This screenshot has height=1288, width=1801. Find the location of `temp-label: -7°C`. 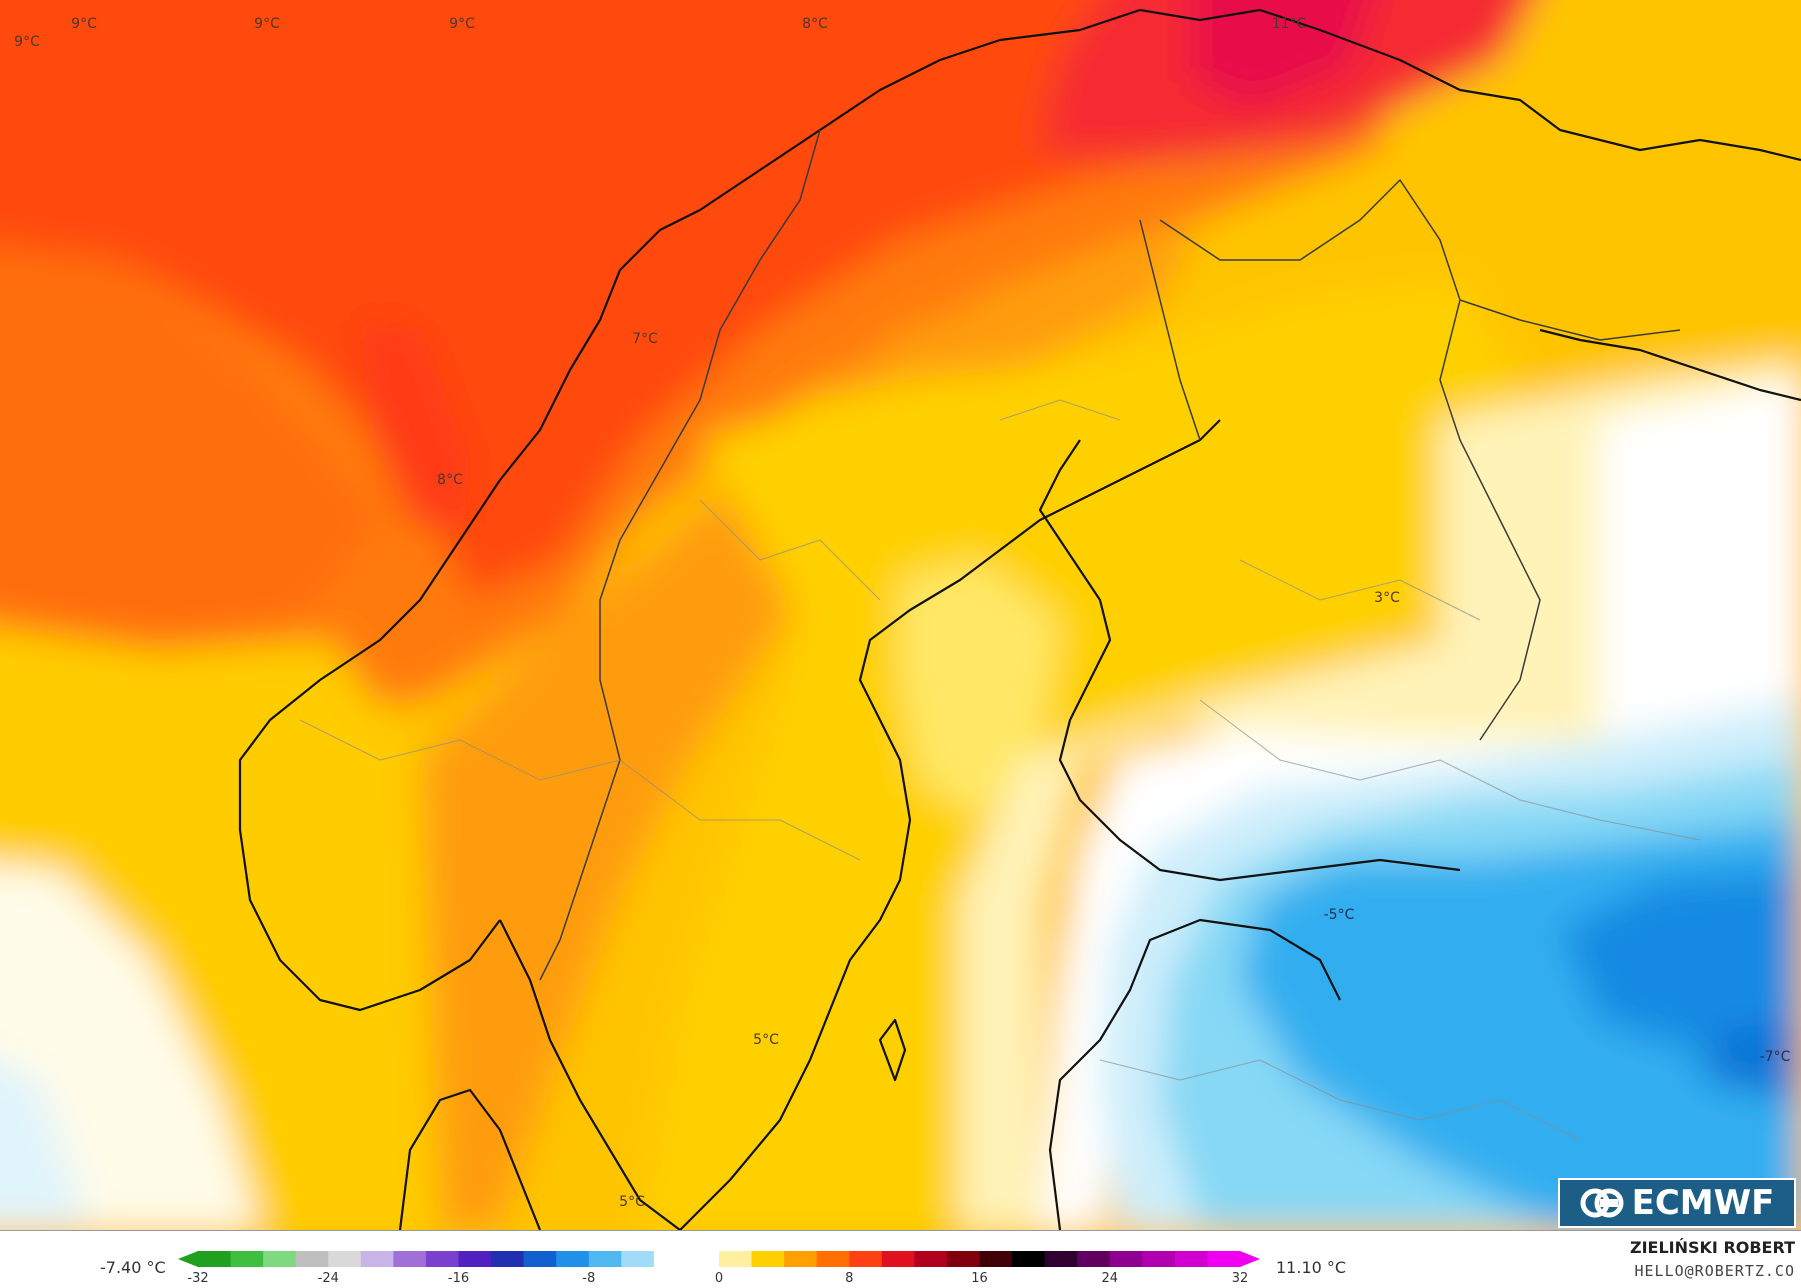

temp-label: -7°C is located at coordinates (1775, 1057).